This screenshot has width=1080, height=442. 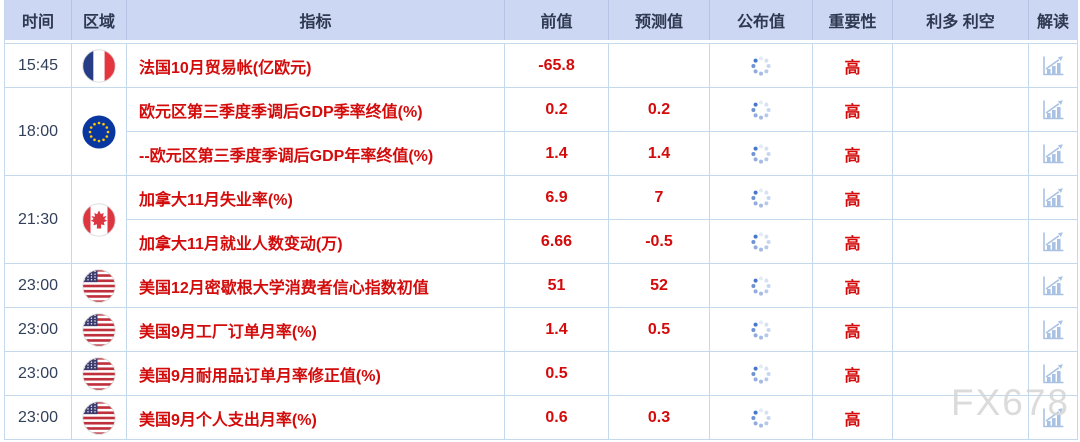 I want to click on indicator-cell: 美国9月工厂订单月率(%), so click(x=316, y=330).